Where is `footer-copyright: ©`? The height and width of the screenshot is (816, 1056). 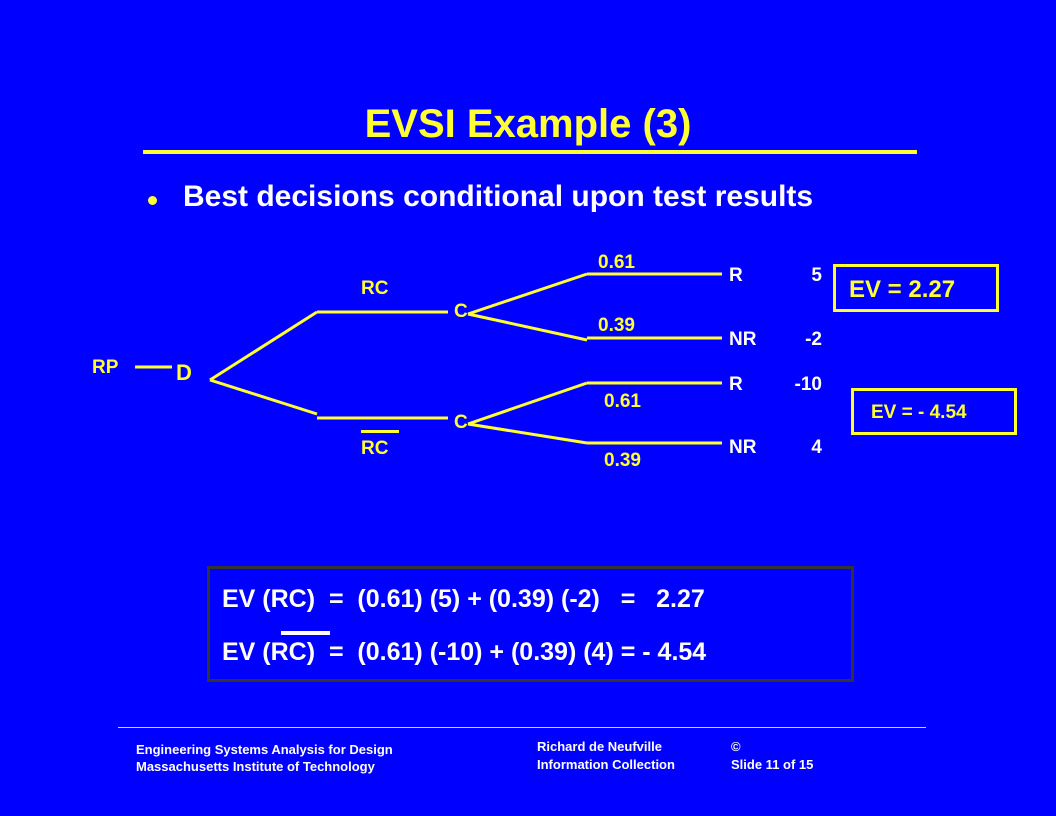
footer-copyright: © is located at coordinates (736, 746).